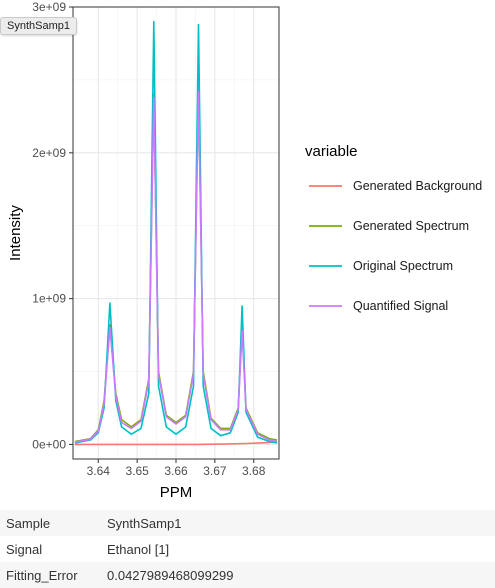 This screenshot has height=588, width=495. What do you see at coordinates (298, 523) in the screenshot?
I see `sample-value: SynthSamp1` at bounding box center [298, 523].